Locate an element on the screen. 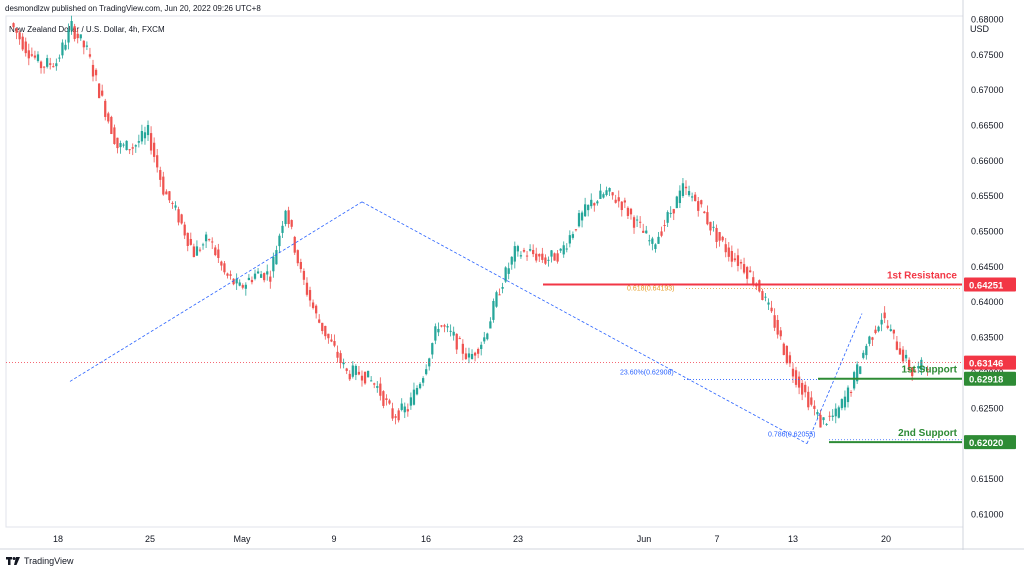  current-price-label: 0.63146 is located at coordinates (986, 364).